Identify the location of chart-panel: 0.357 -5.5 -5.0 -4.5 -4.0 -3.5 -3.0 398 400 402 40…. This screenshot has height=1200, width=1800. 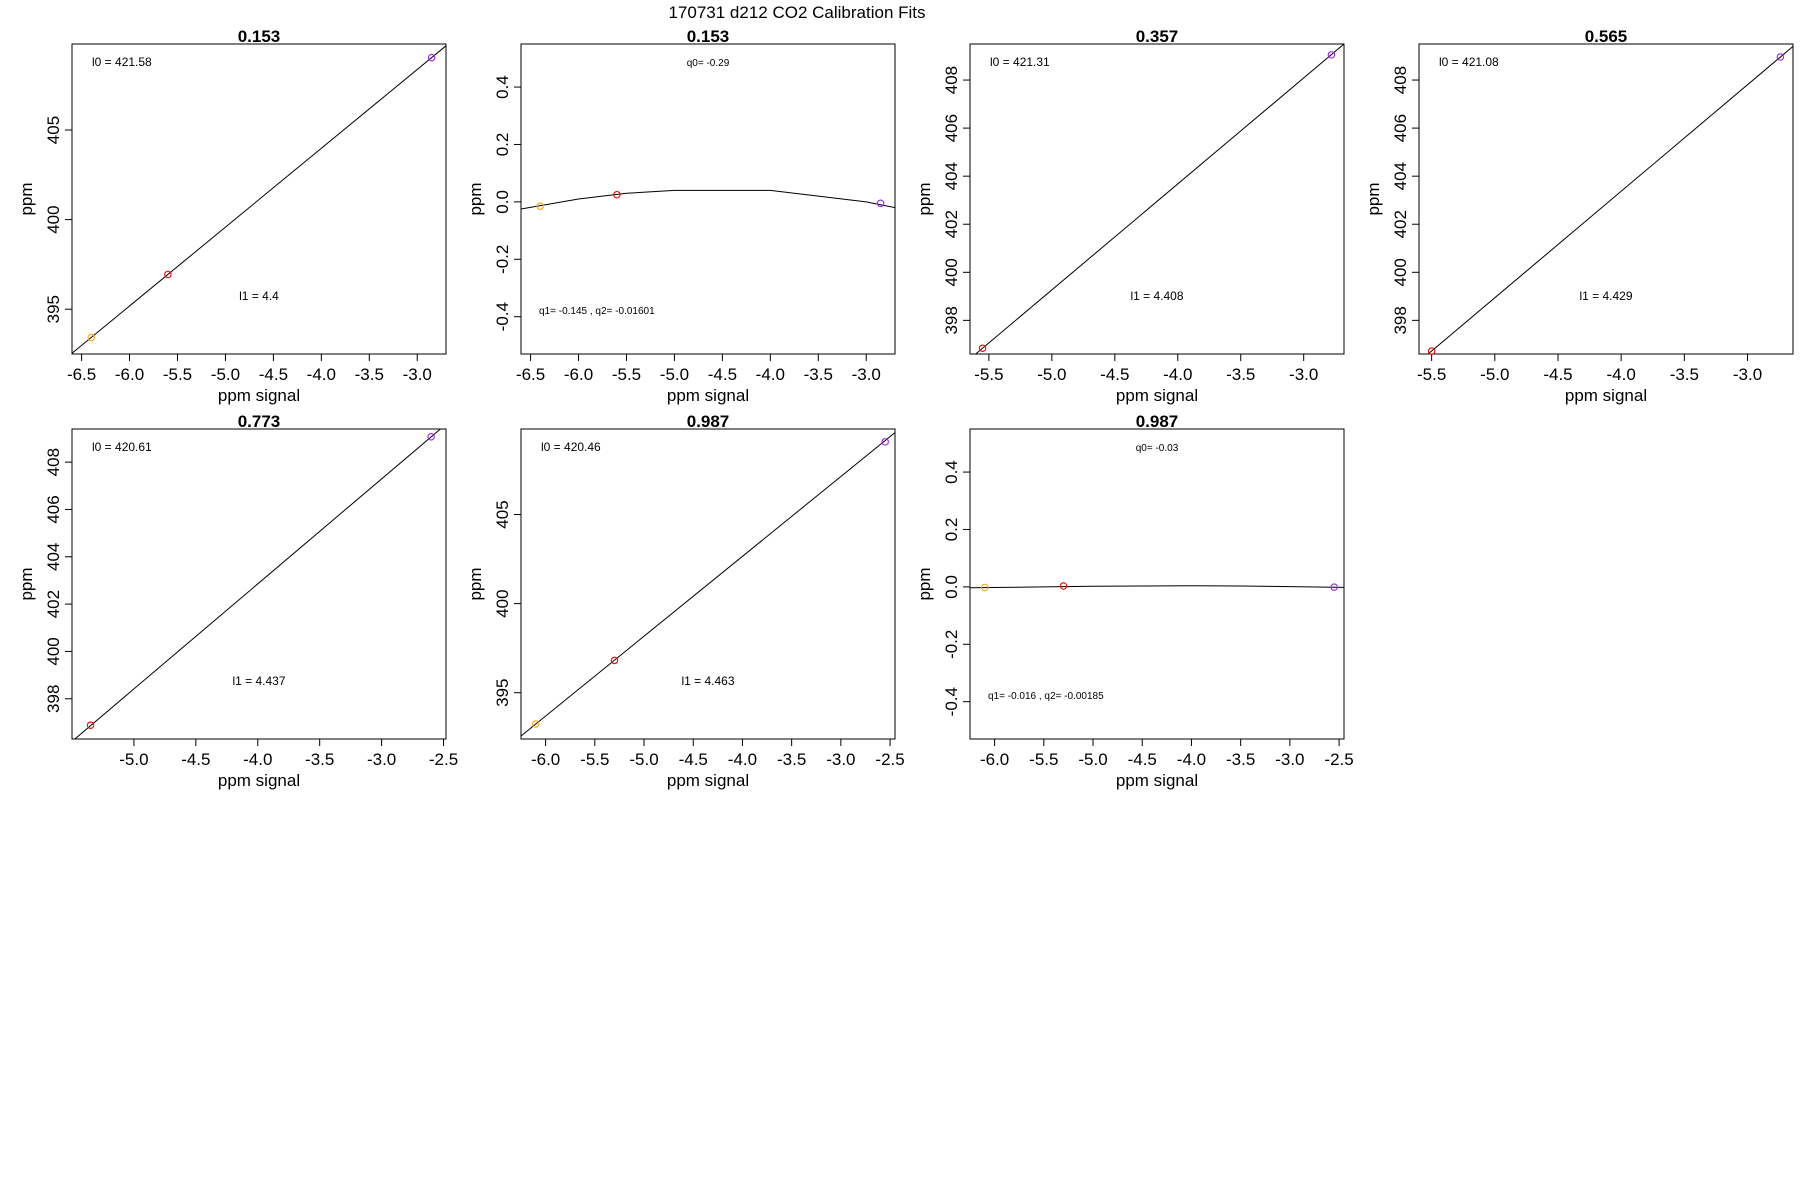
(1130, 216).